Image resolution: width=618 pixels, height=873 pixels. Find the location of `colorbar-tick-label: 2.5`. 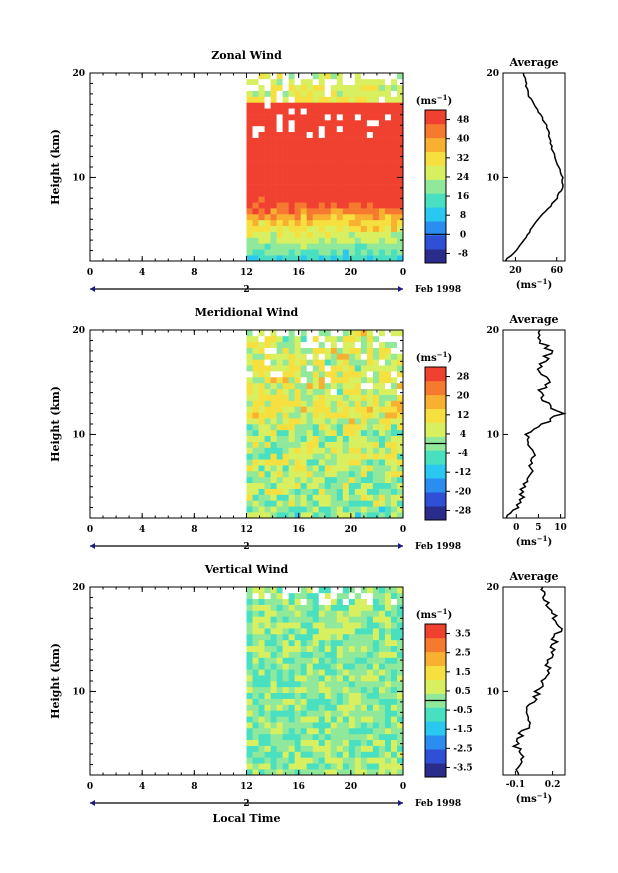

colorbar-tick-label: 2.5 is located at coordinates (463, 654).